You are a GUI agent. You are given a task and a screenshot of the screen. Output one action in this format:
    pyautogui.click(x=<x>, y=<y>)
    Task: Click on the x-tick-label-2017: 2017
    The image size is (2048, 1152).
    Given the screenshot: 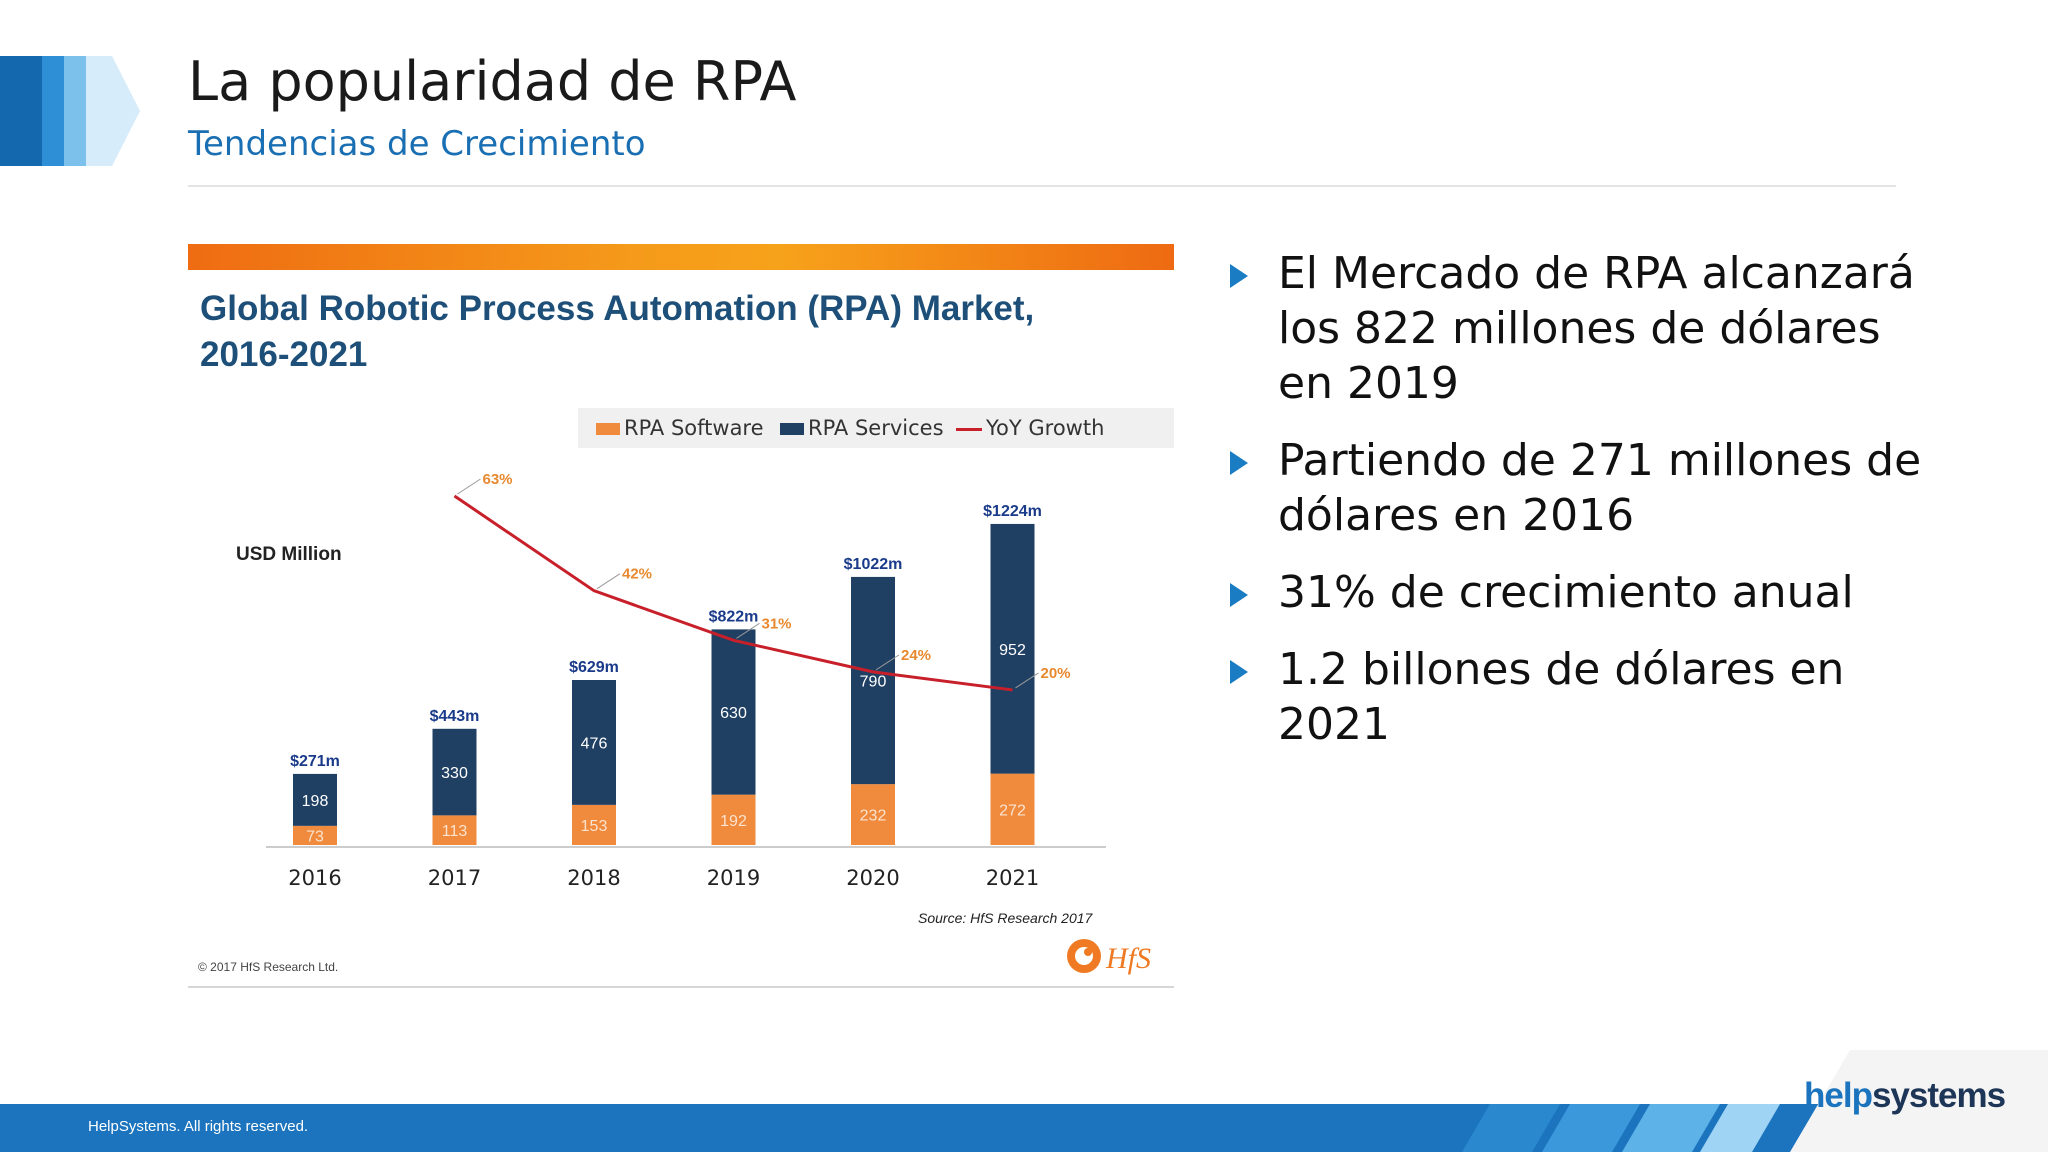 What is the action you would take?
    pyautogui.click(x=454, y=878)
    